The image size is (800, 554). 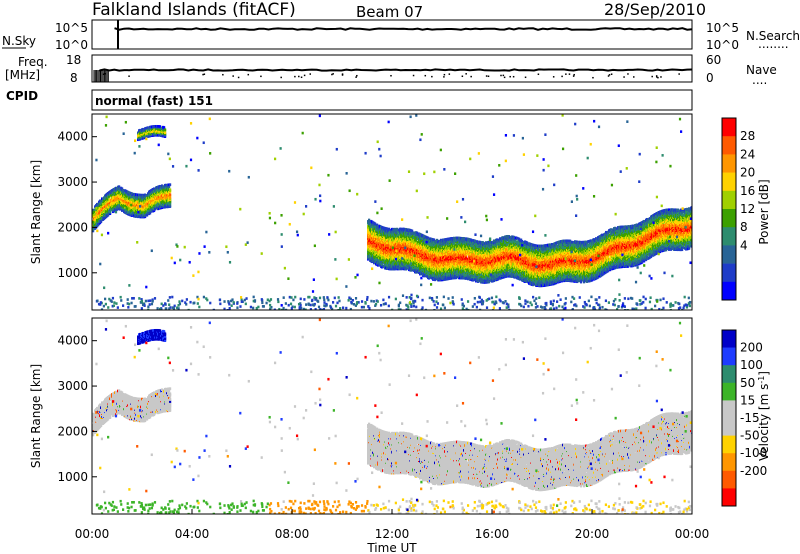 I want to click on frequency-panel: Freq. [MHz] 18 8 Nave .... 60 0, so click(x=391, y=70).